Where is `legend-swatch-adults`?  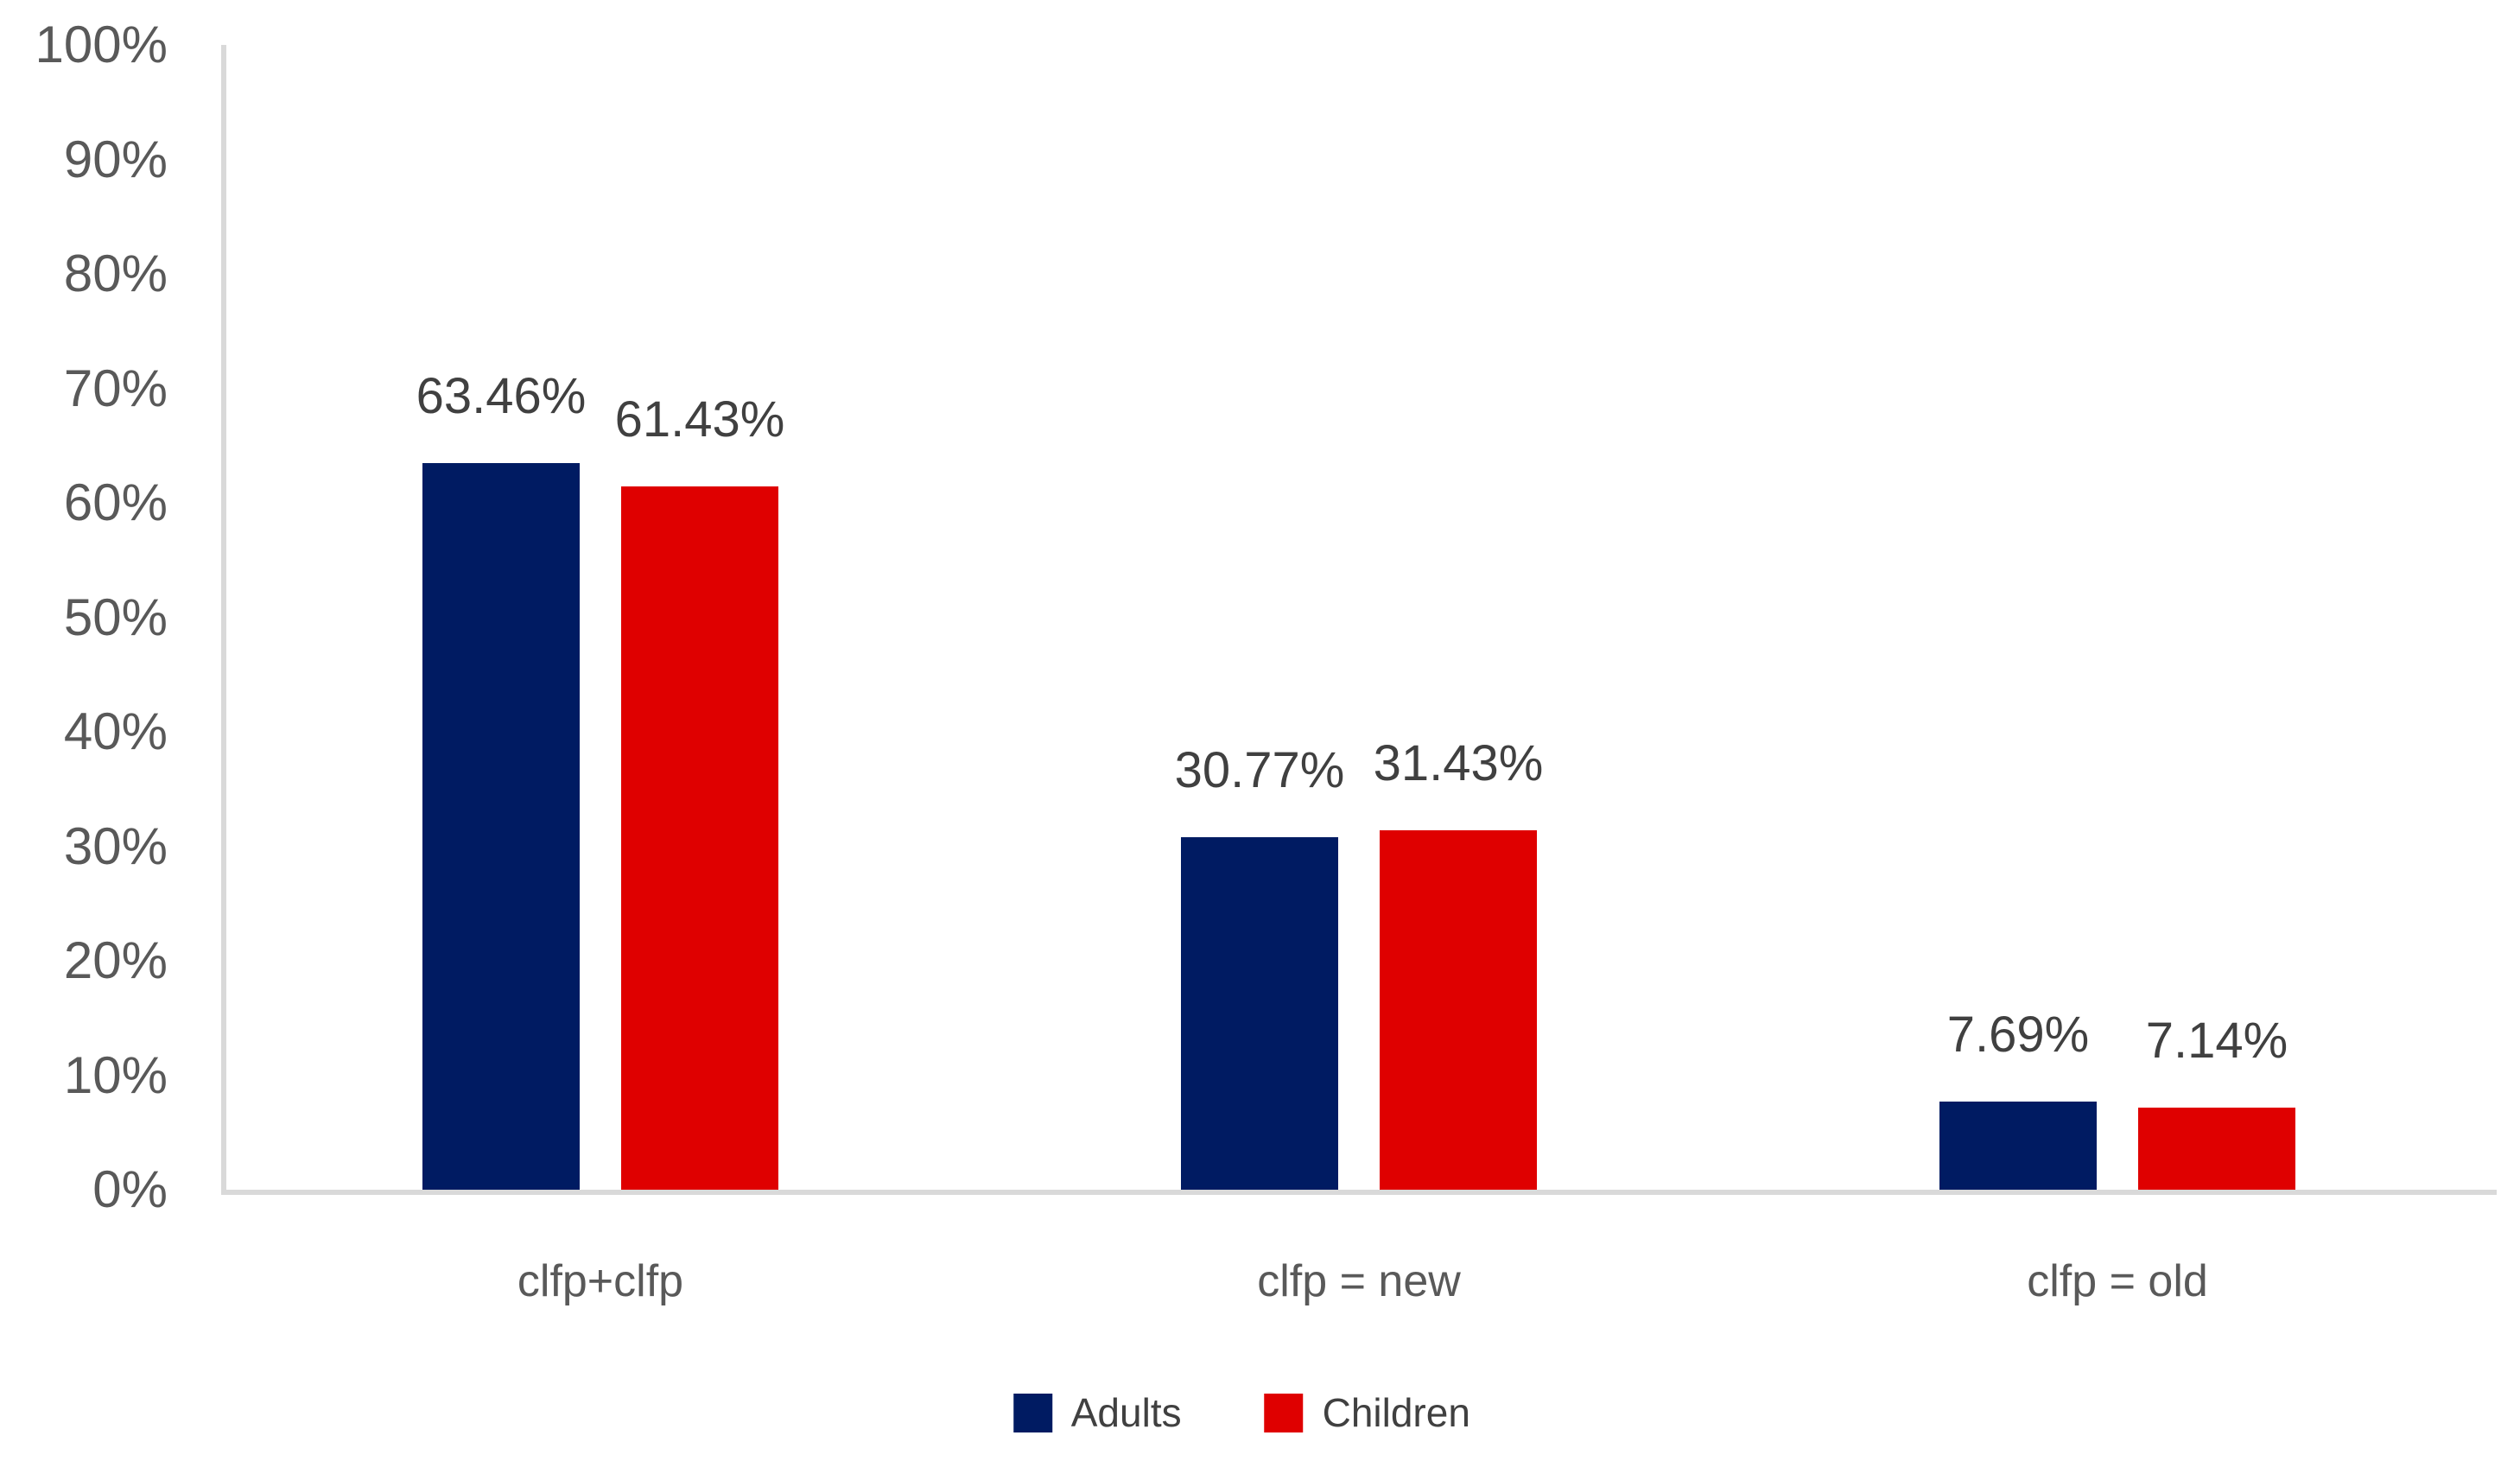 legend-swatch-adults is located at coordinates (1032, 1412).